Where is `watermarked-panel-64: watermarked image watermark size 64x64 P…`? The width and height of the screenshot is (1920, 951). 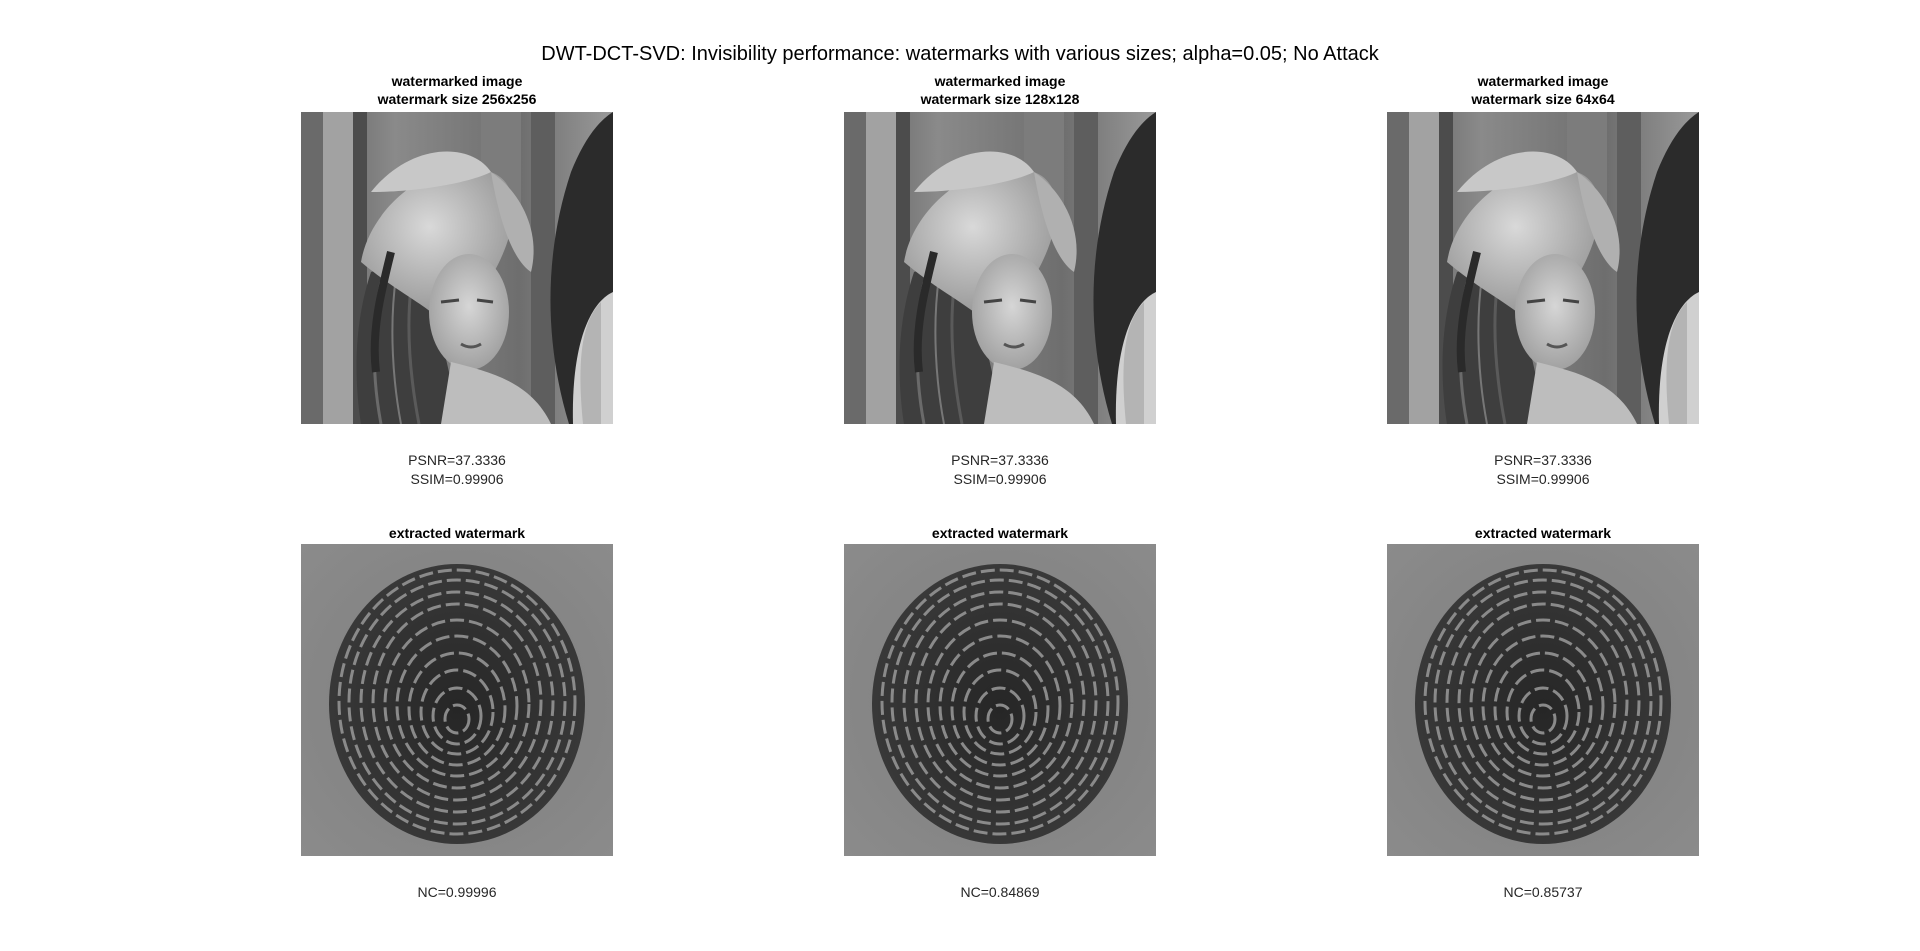 watermarked-panel-64: watermarked image watermark size 64x64 P… is located at coordinates (1543, 279).